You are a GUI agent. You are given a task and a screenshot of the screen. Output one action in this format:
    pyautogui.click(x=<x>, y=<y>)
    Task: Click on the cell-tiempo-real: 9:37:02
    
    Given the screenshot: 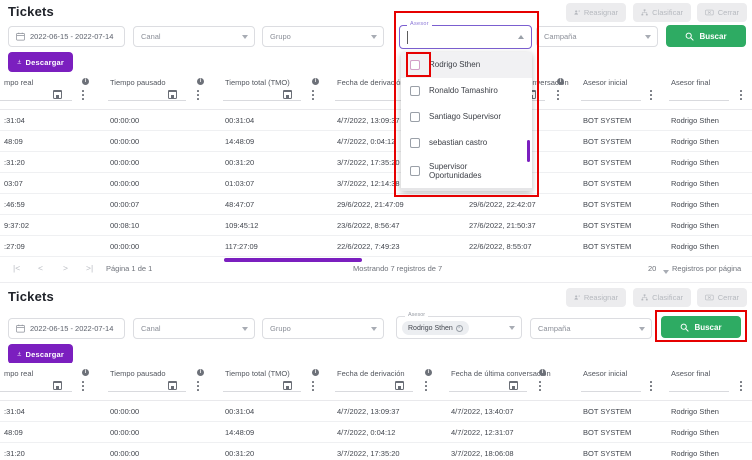 What is the action you would take?
    pyautogui.click(x=17, y=225)
    